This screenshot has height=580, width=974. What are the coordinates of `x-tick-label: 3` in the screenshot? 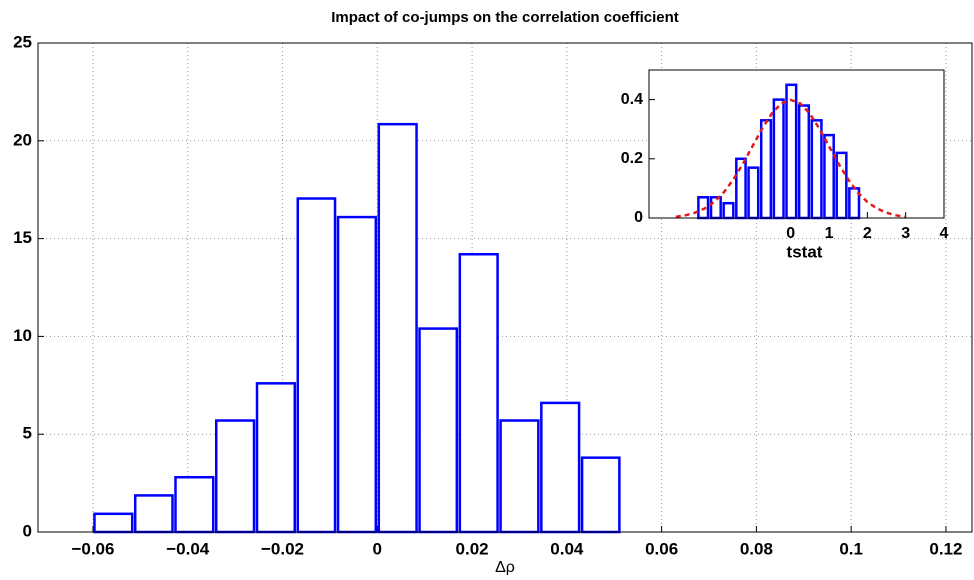 It's located at (905, 233).